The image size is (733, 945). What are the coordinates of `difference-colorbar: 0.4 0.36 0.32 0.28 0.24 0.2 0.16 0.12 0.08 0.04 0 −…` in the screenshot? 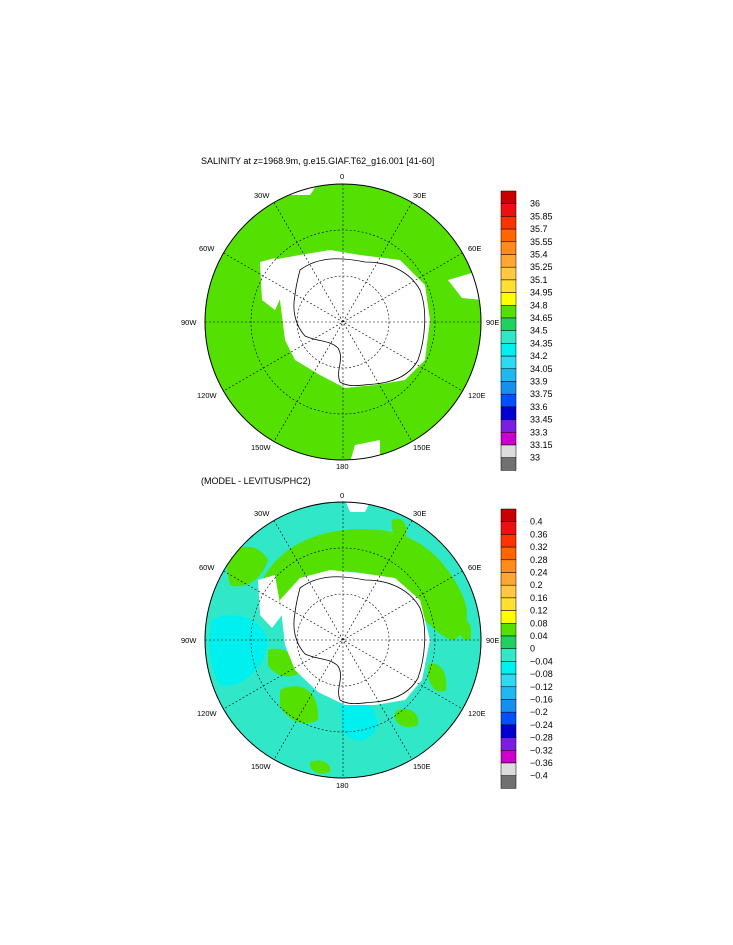 It's located at (526, 648).